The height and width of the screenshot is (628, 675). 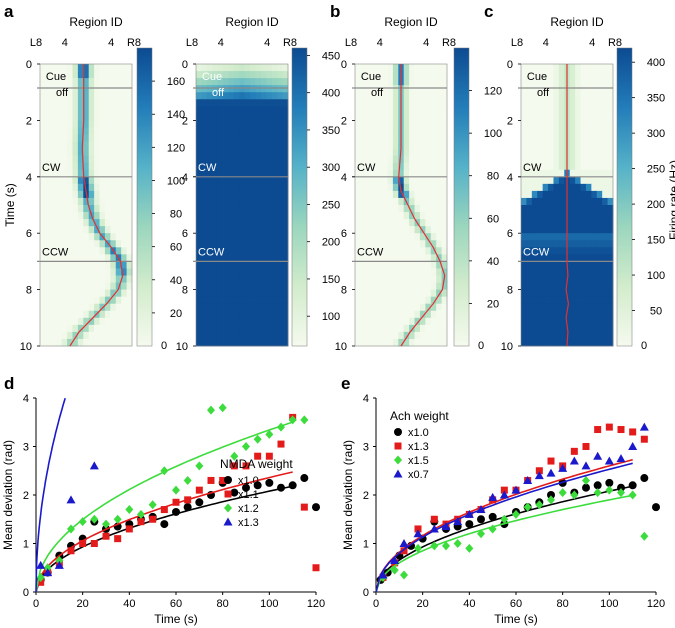 What do you see at coordinates (176, 148) in the screenshot?
I see `colorbar-tick-label: 120` at bounding box center [176, 148].